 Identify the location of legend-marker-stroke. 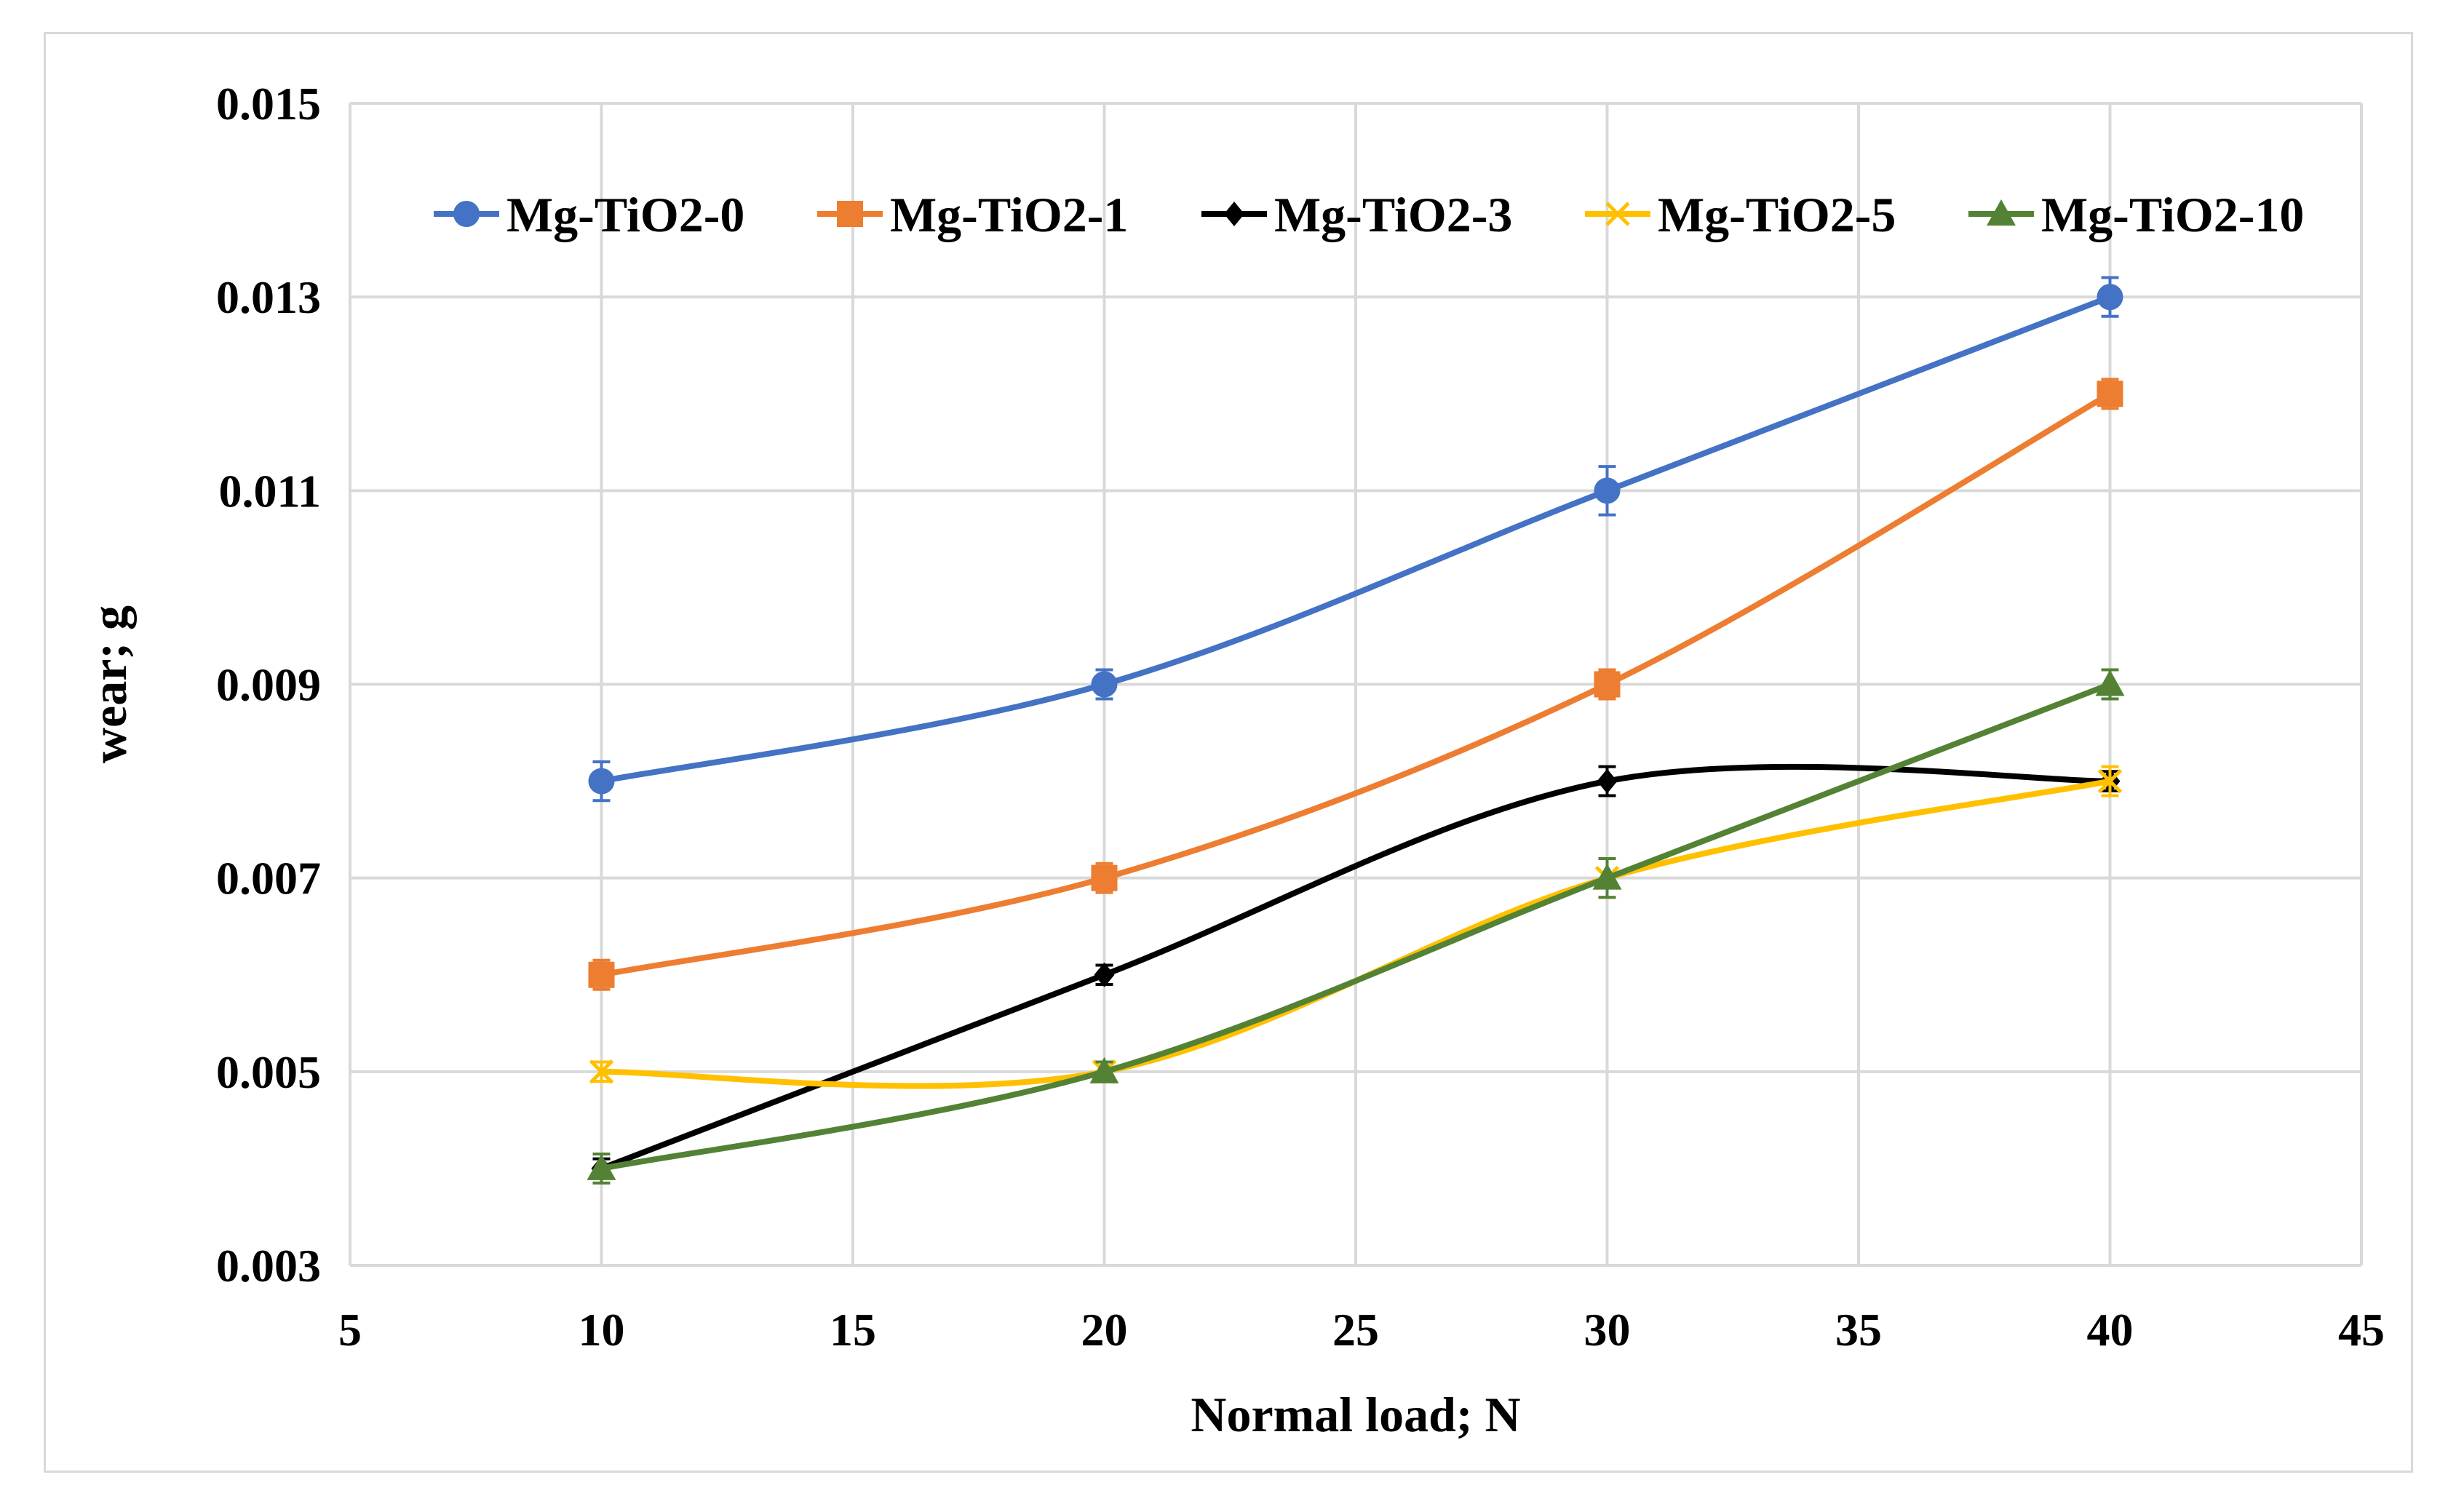
(1618, 214).